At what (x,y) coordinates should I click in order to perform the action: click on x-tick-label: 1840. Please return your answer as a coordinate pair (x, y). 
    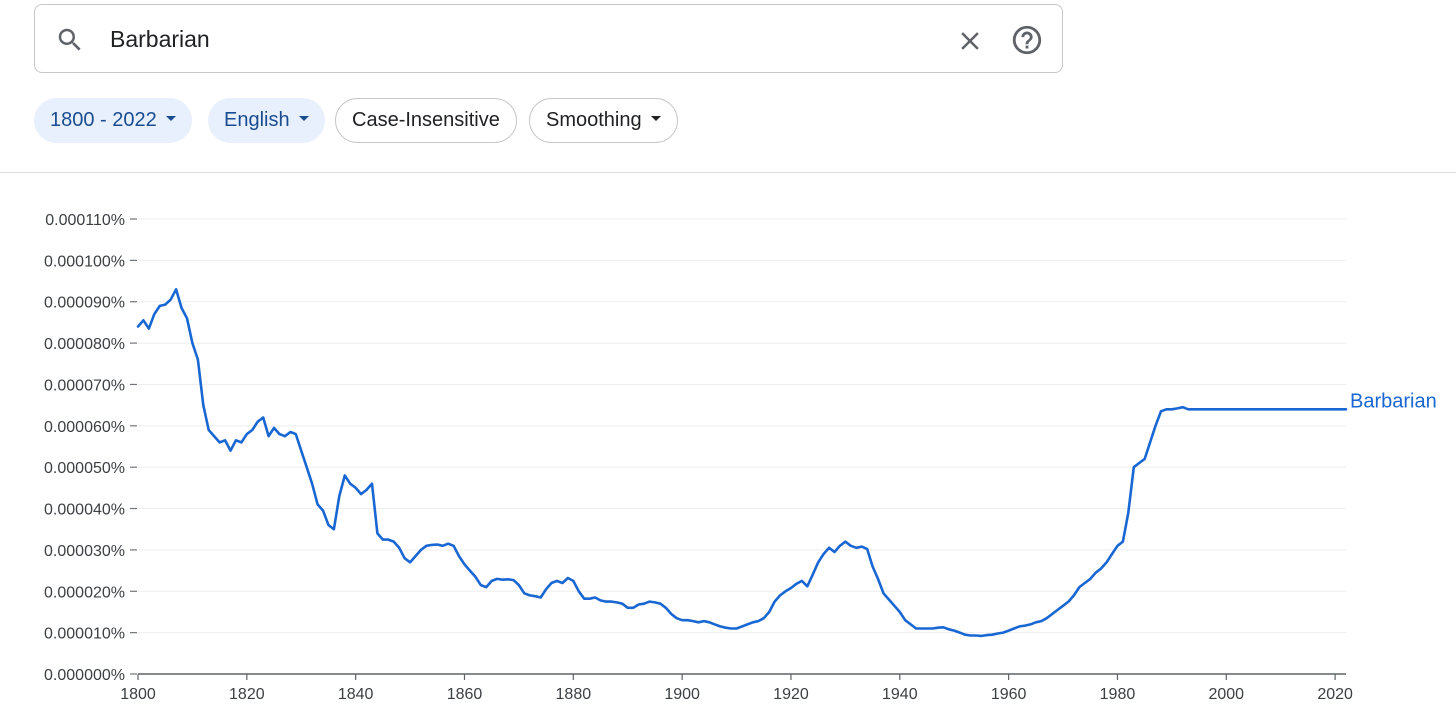
    Looking at the image, I should click on (356, 694).